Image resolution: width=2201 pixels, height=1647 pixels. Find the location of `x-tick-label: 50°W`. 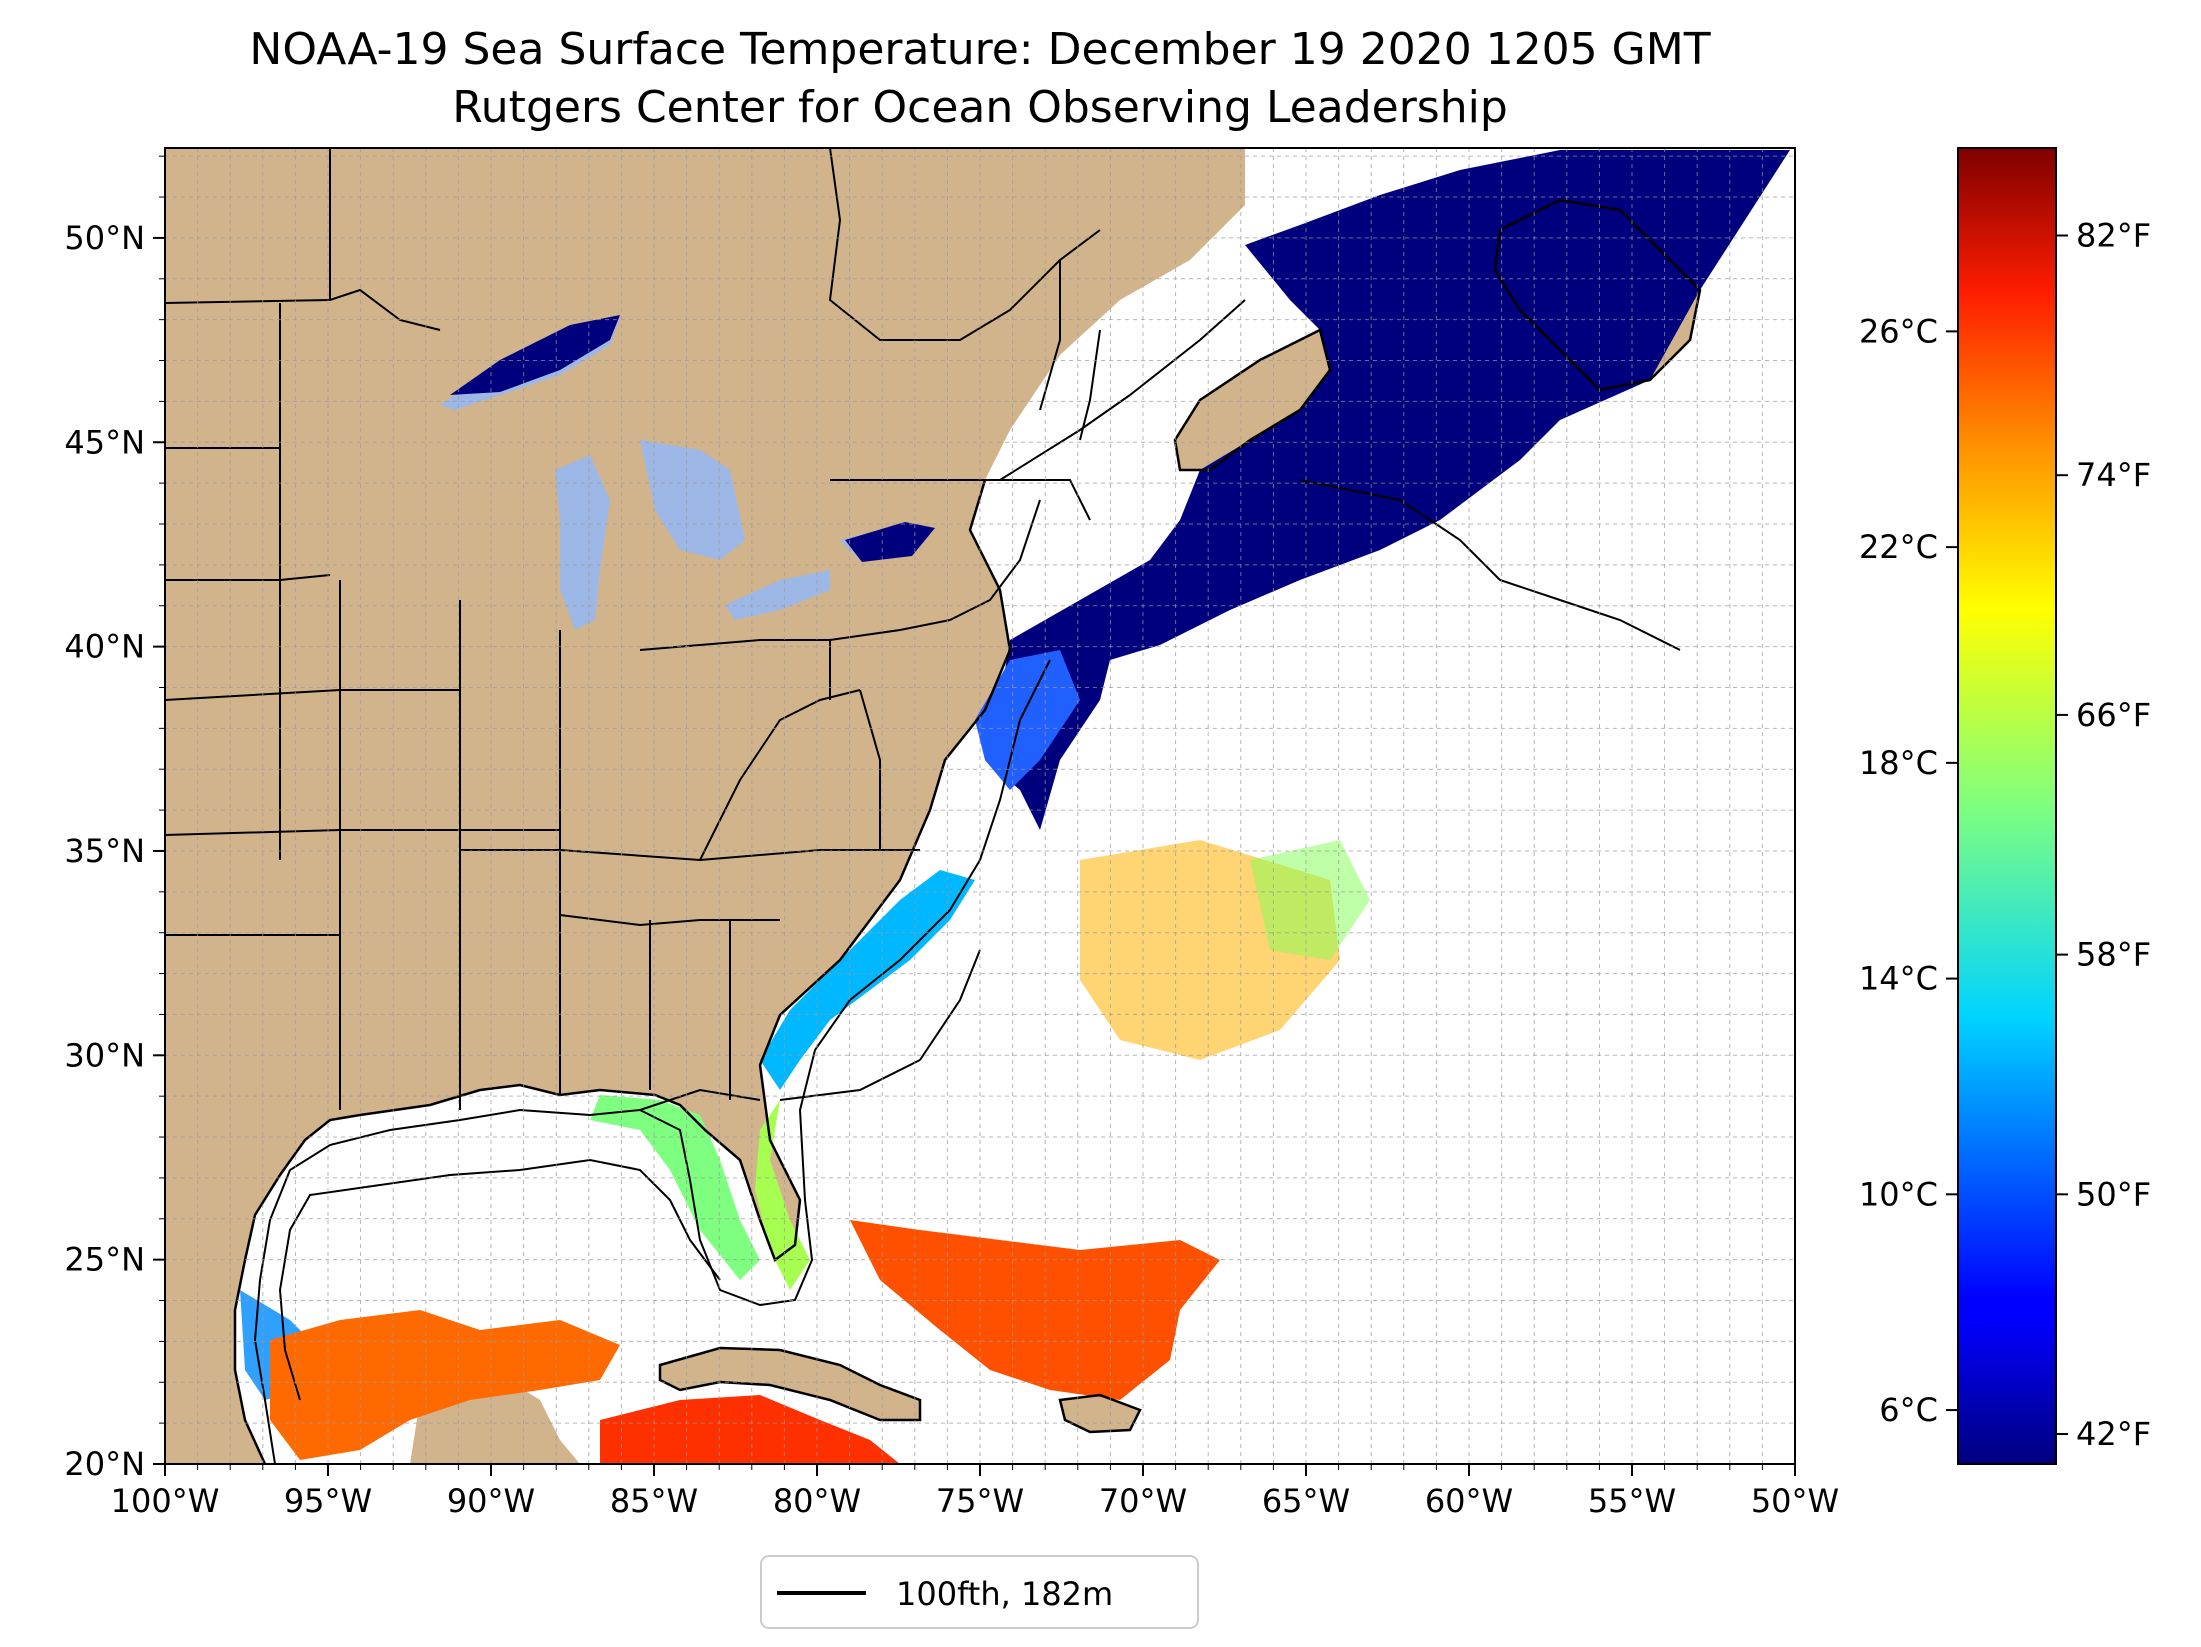

x-tick-label: 50°W is located at coordinates (1795, 1501).